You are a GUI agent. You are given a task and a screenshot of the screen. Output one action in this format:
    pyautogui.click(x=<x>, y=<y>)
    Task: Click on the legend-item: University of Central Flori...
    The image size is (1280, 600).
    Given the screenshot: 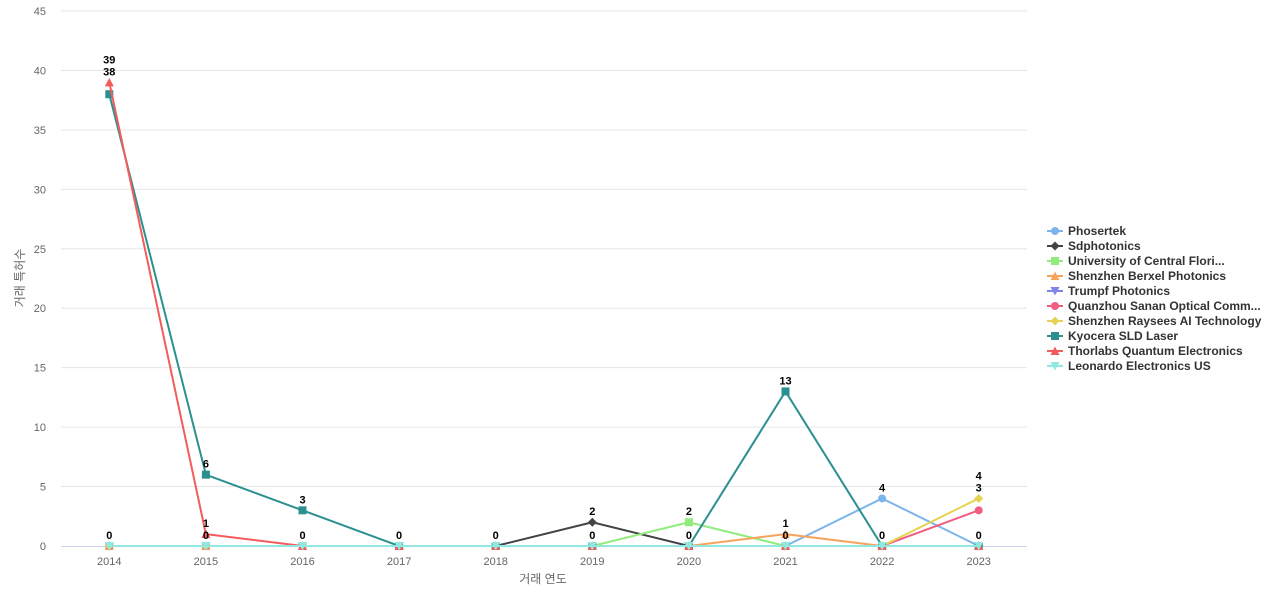 What is the action you would take?
    pyautogui.click(x=1136, y=261)
    